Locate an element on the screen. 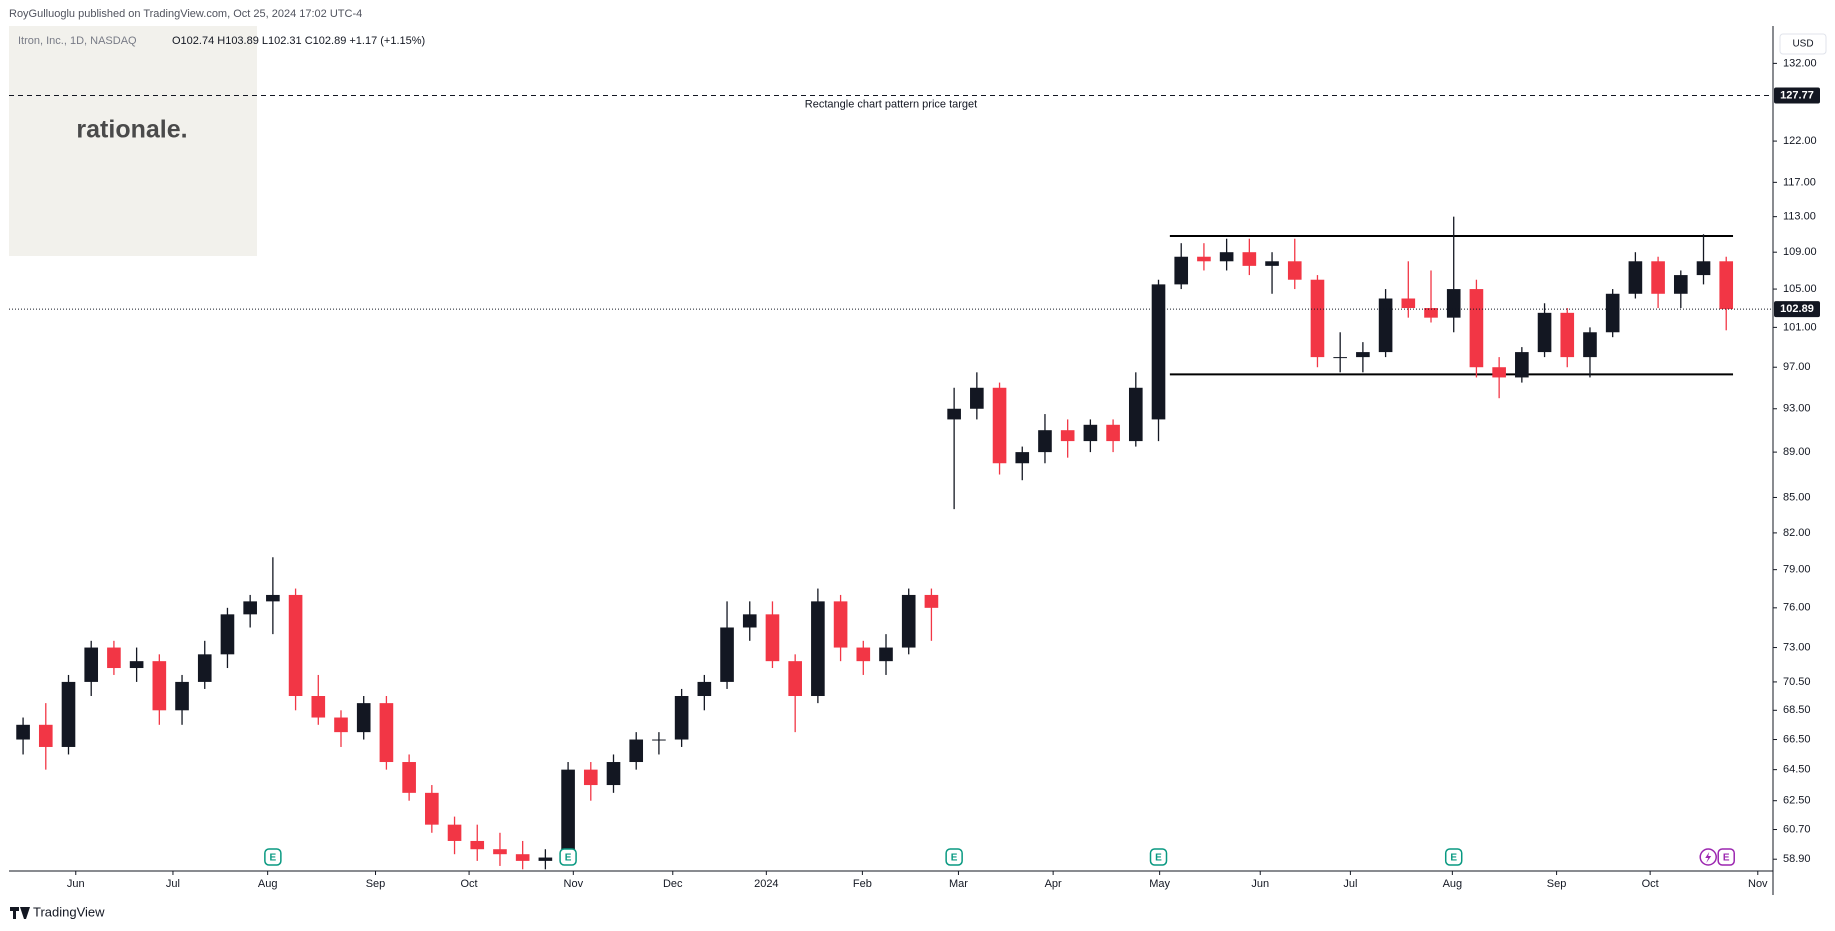 This screenshot has width=1835, height=931. target-price: 127.77 is located at coordinates (1797, 95).